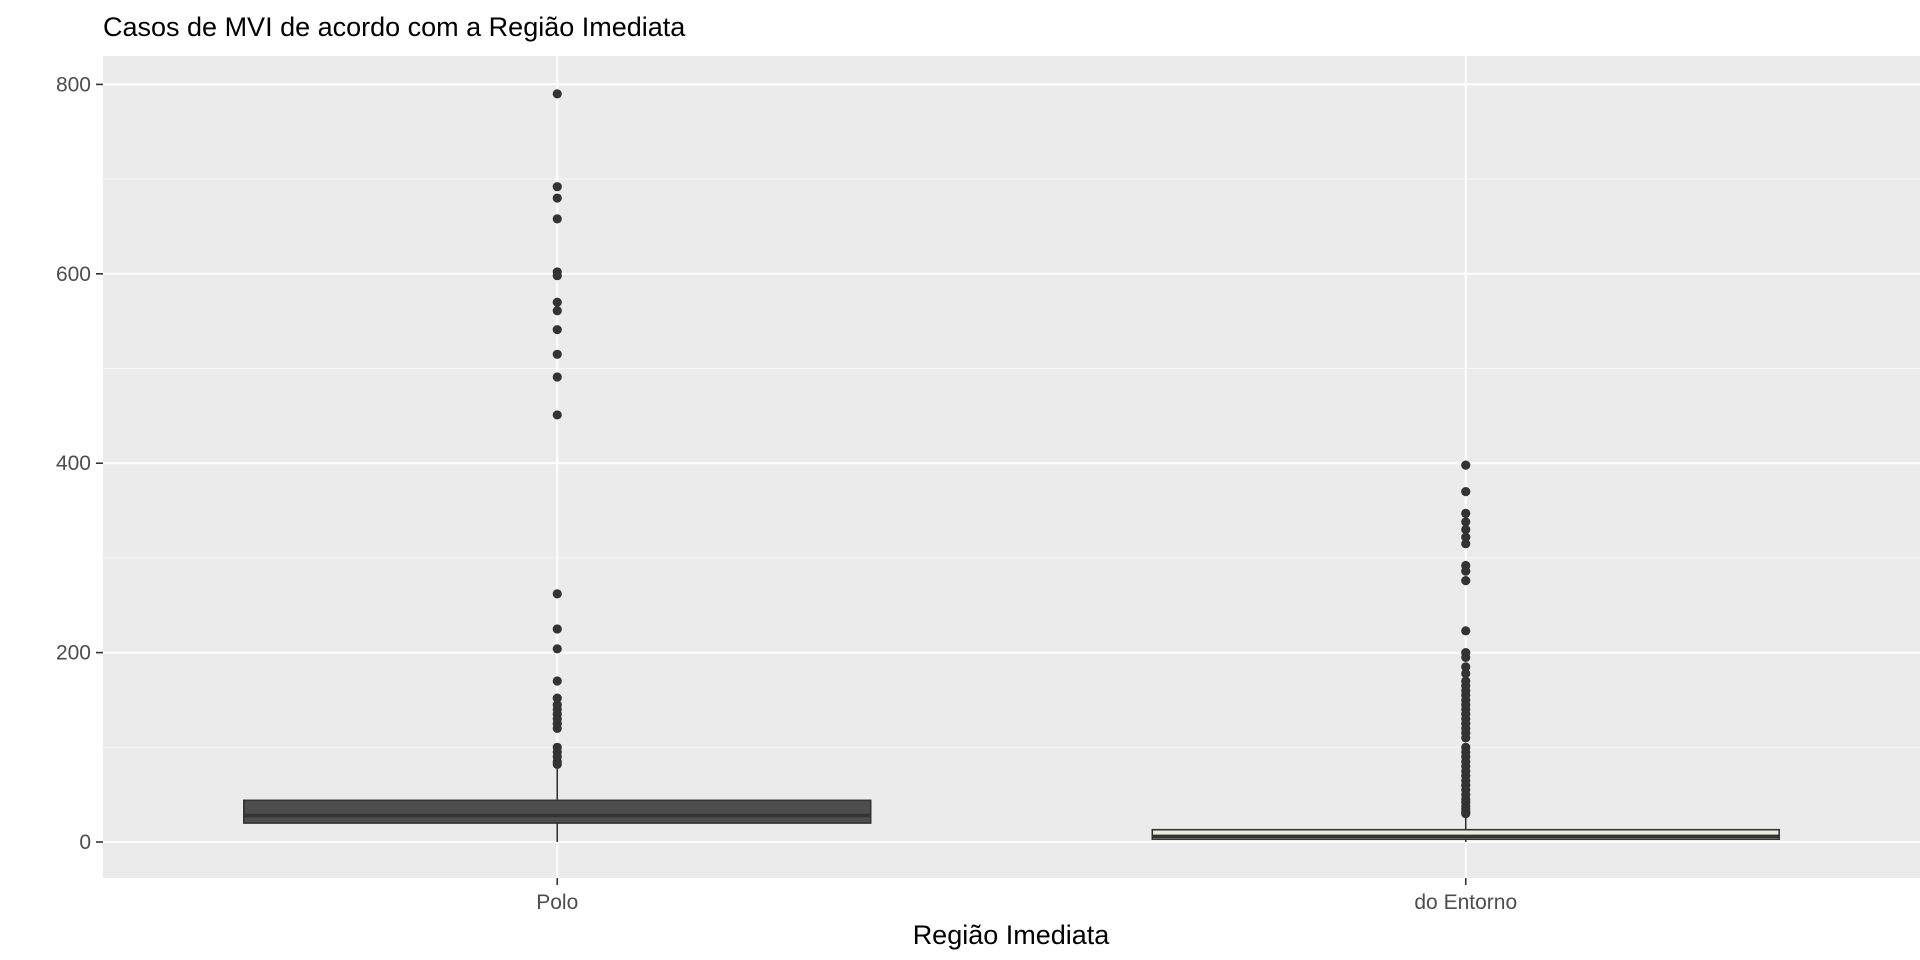  What do you see at coordinates (557, 902) in the screenshot?
I see `x-tick-label: Polo` at bounding box center [557, 902].